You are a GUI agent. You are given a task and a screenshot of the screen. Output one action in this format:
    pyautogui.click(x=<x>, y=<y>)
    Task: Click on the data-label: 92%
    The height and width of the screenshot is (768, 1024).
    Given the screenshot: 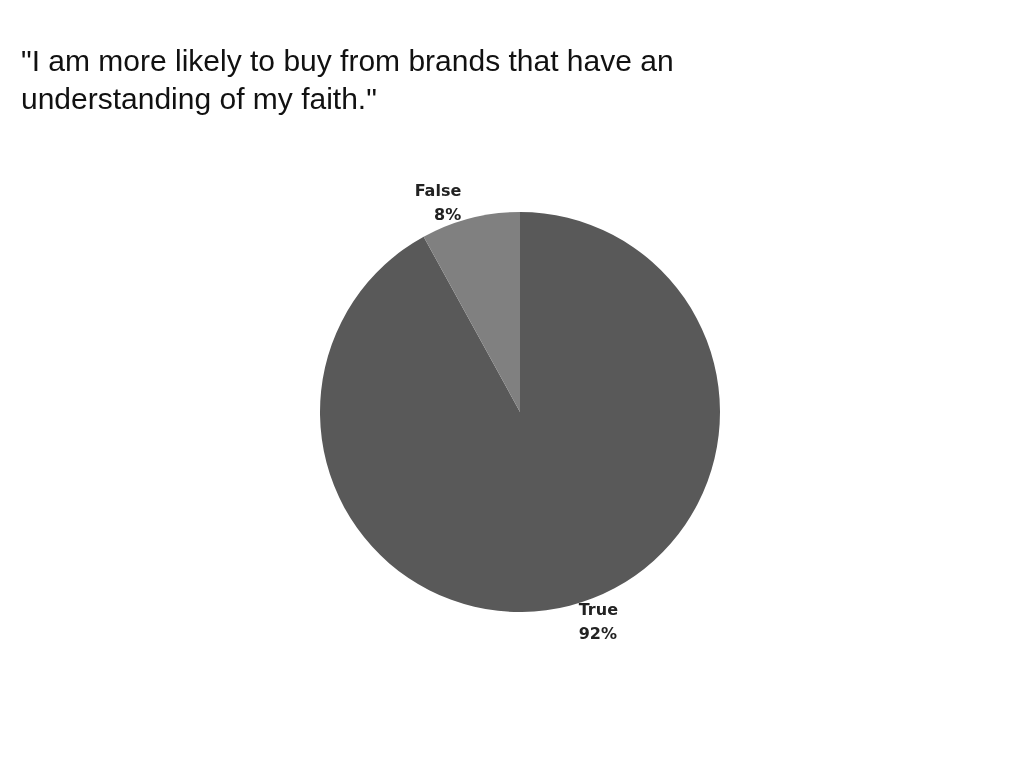 What is the action you would take?
    pyautogui.click(x=598, y=633)
    